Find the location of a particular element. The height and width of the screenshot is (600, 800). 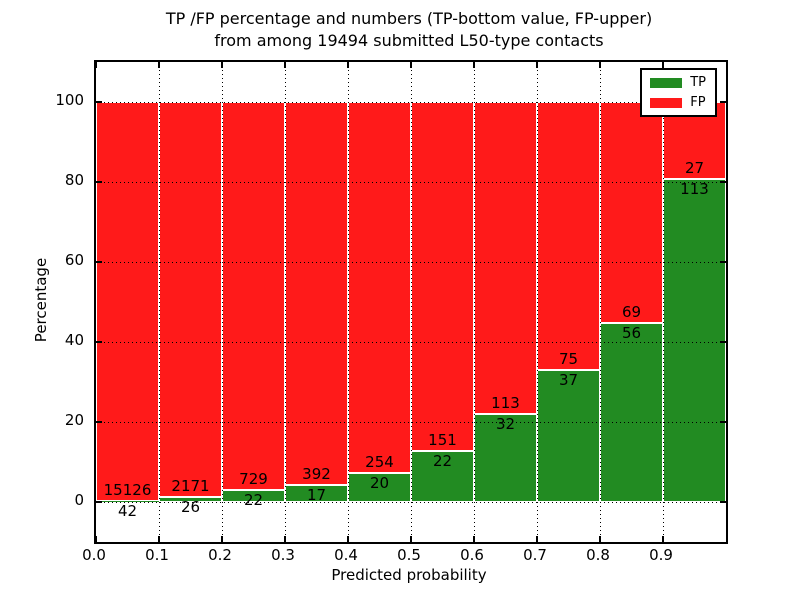

fp-count-label: 151 is located at coordinates (442, 440).